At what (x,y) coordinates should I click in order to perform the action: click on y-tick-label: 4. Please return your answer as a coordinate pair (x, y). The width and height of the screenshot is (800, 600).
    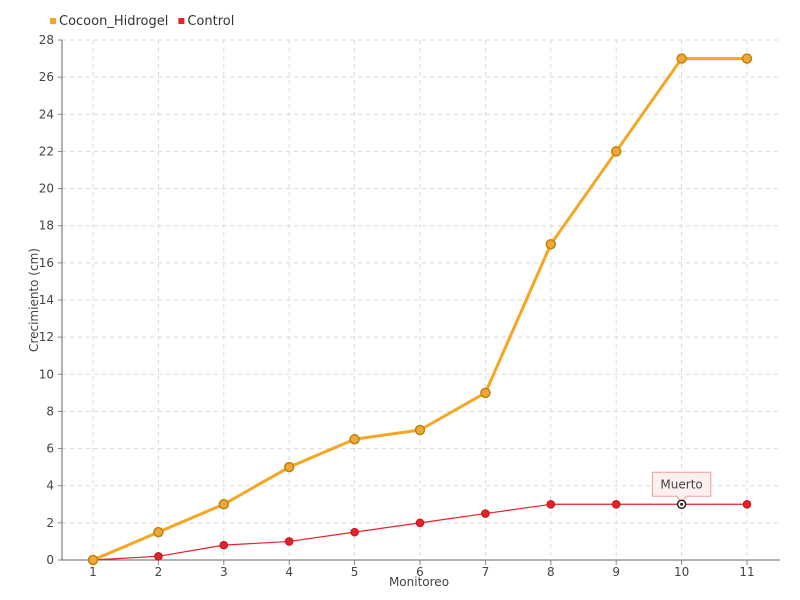
    Looking at the image, I should click on (50, 486).